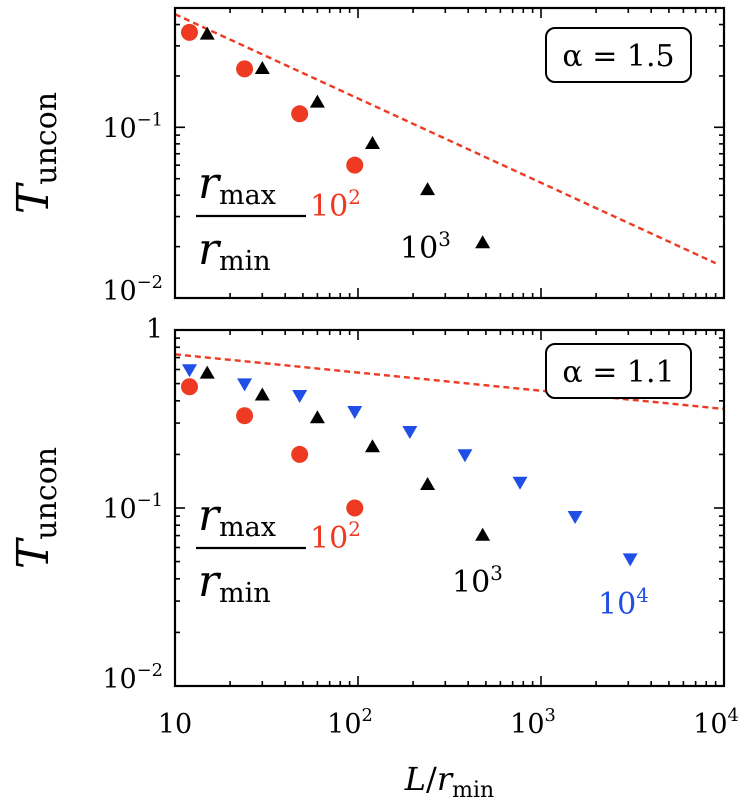 The image size is (747, 807). What do you see at coordinates (449, 781) in the screenshot?
I see `x-axis-label: L/rmin` at bounding box center [449, 781].